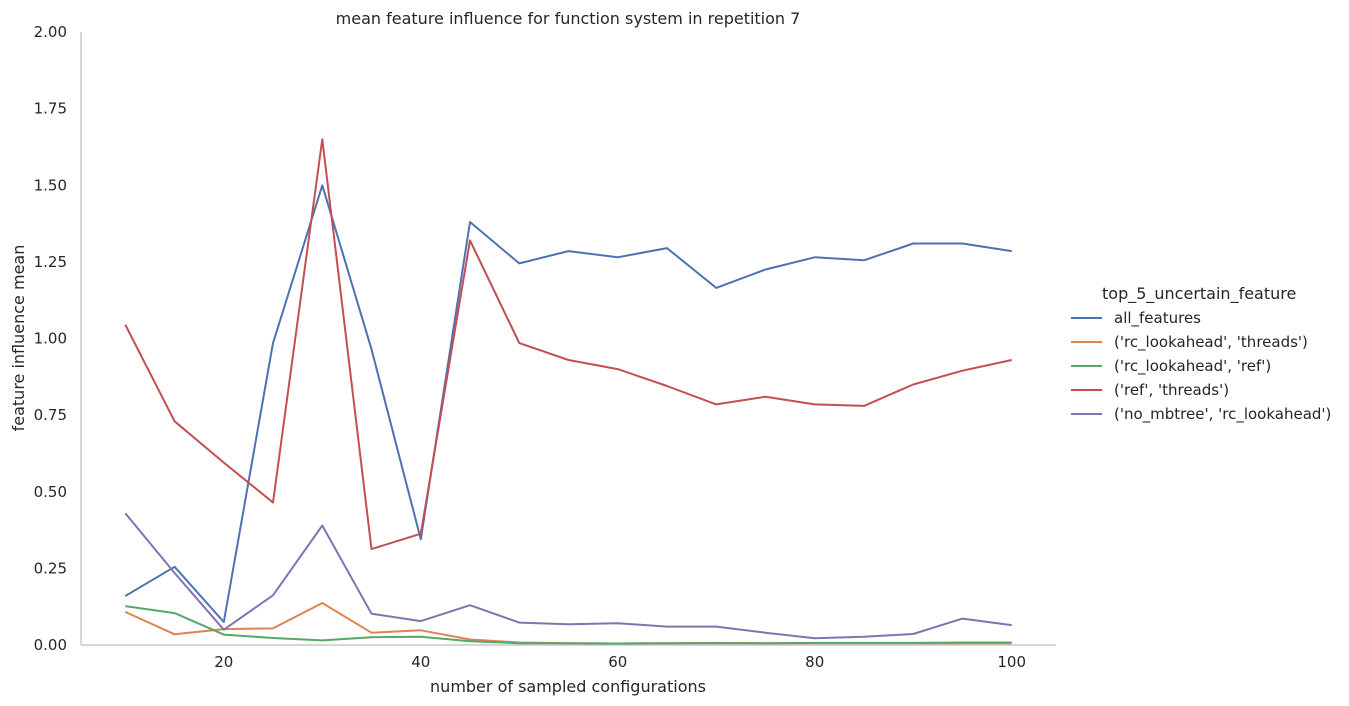 Image resolution: width=1349 pixels, height=706 pixels. I want to click on x-tick-label: 60, so click(617, 662).